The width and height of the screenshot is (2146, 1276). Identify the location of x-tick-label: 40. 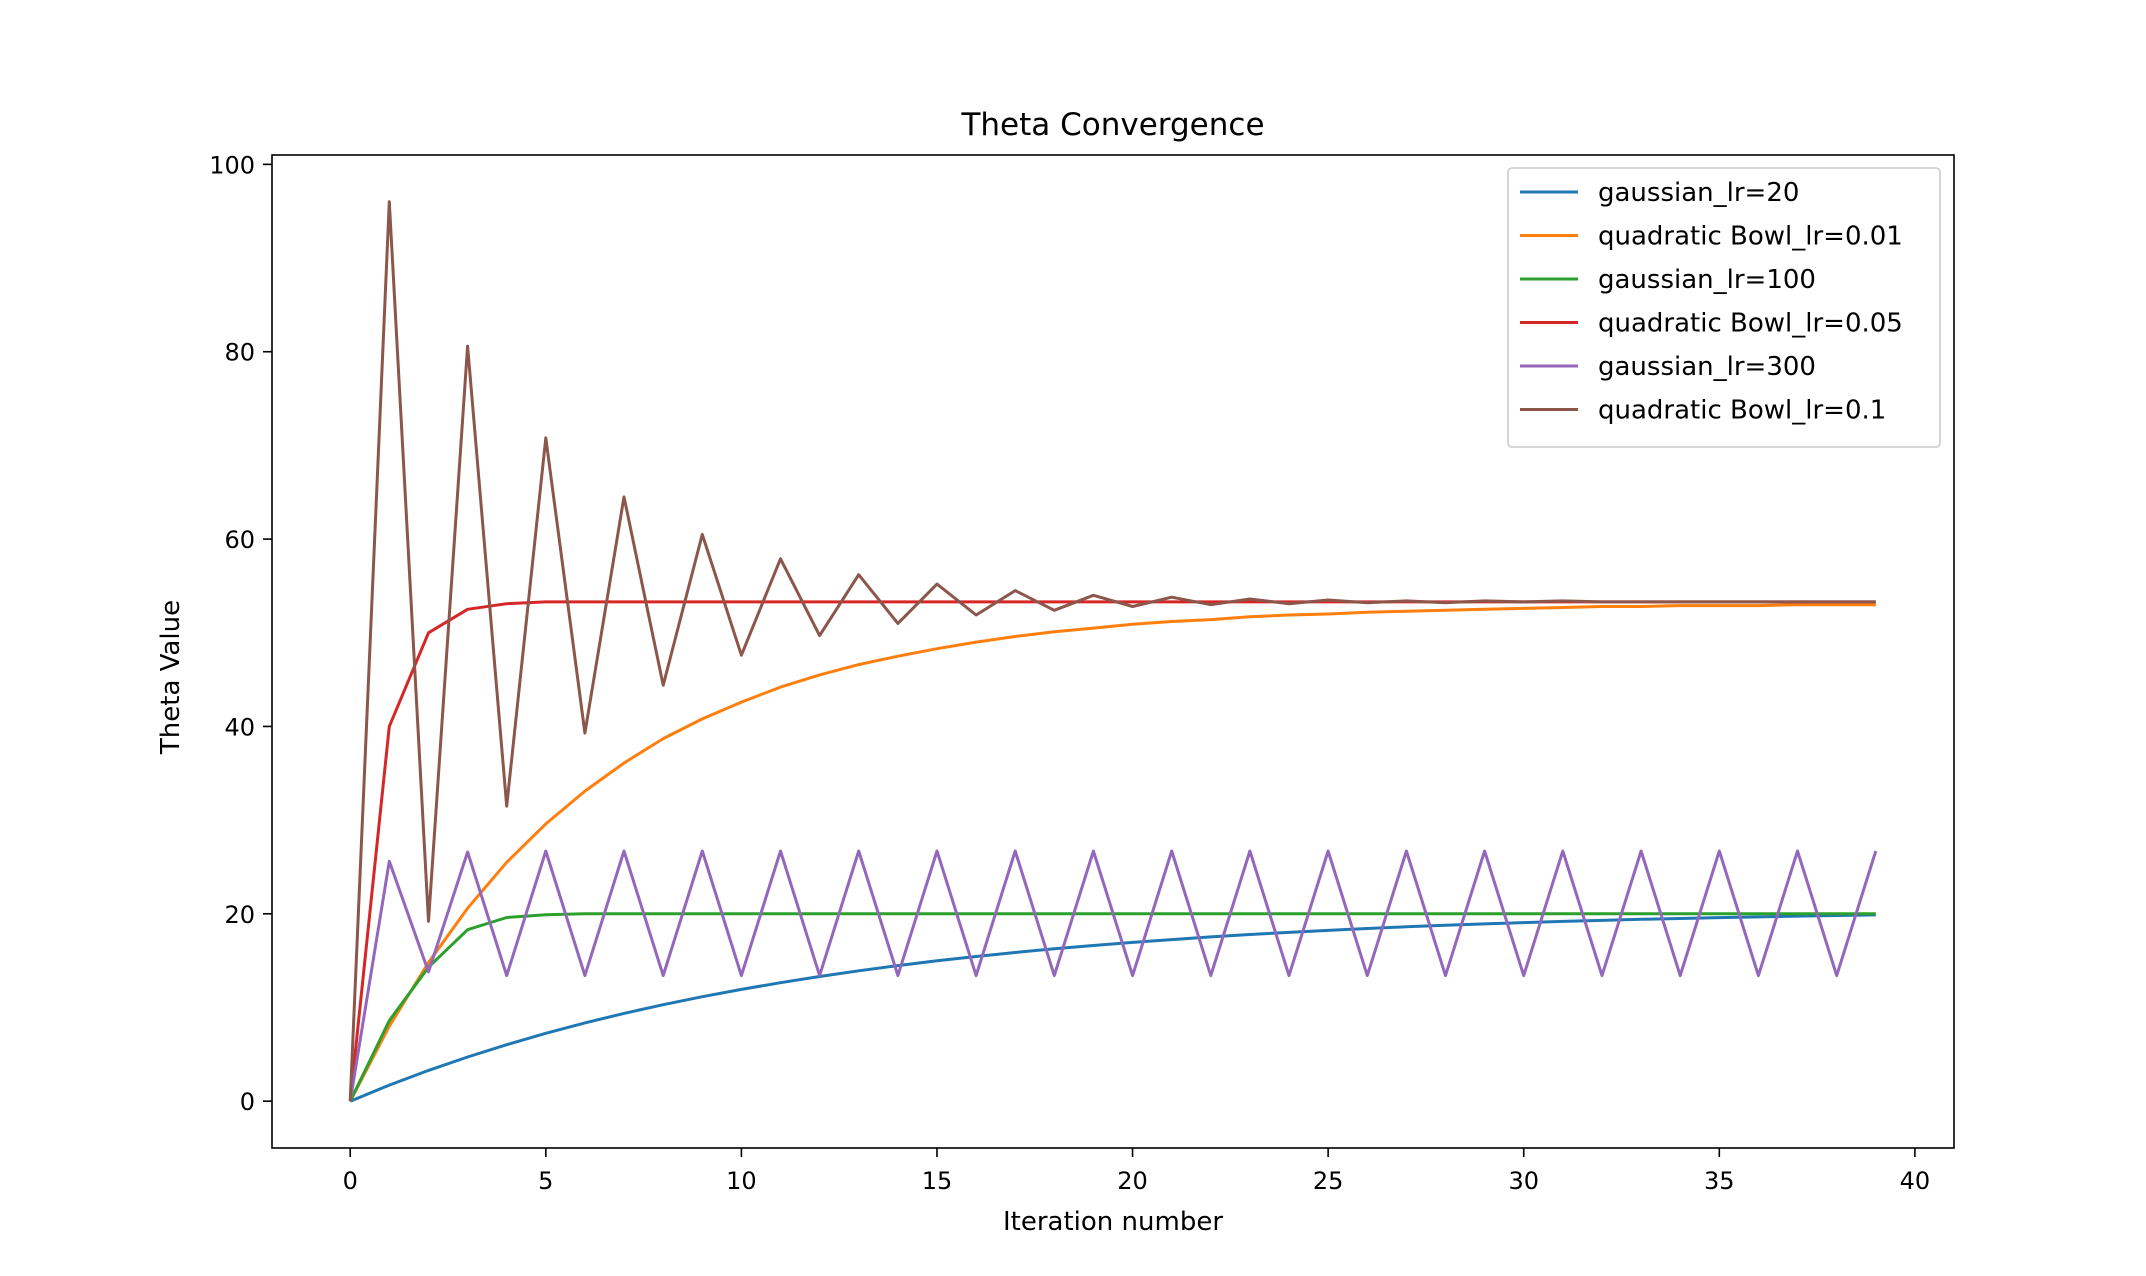
(1915, 1181).